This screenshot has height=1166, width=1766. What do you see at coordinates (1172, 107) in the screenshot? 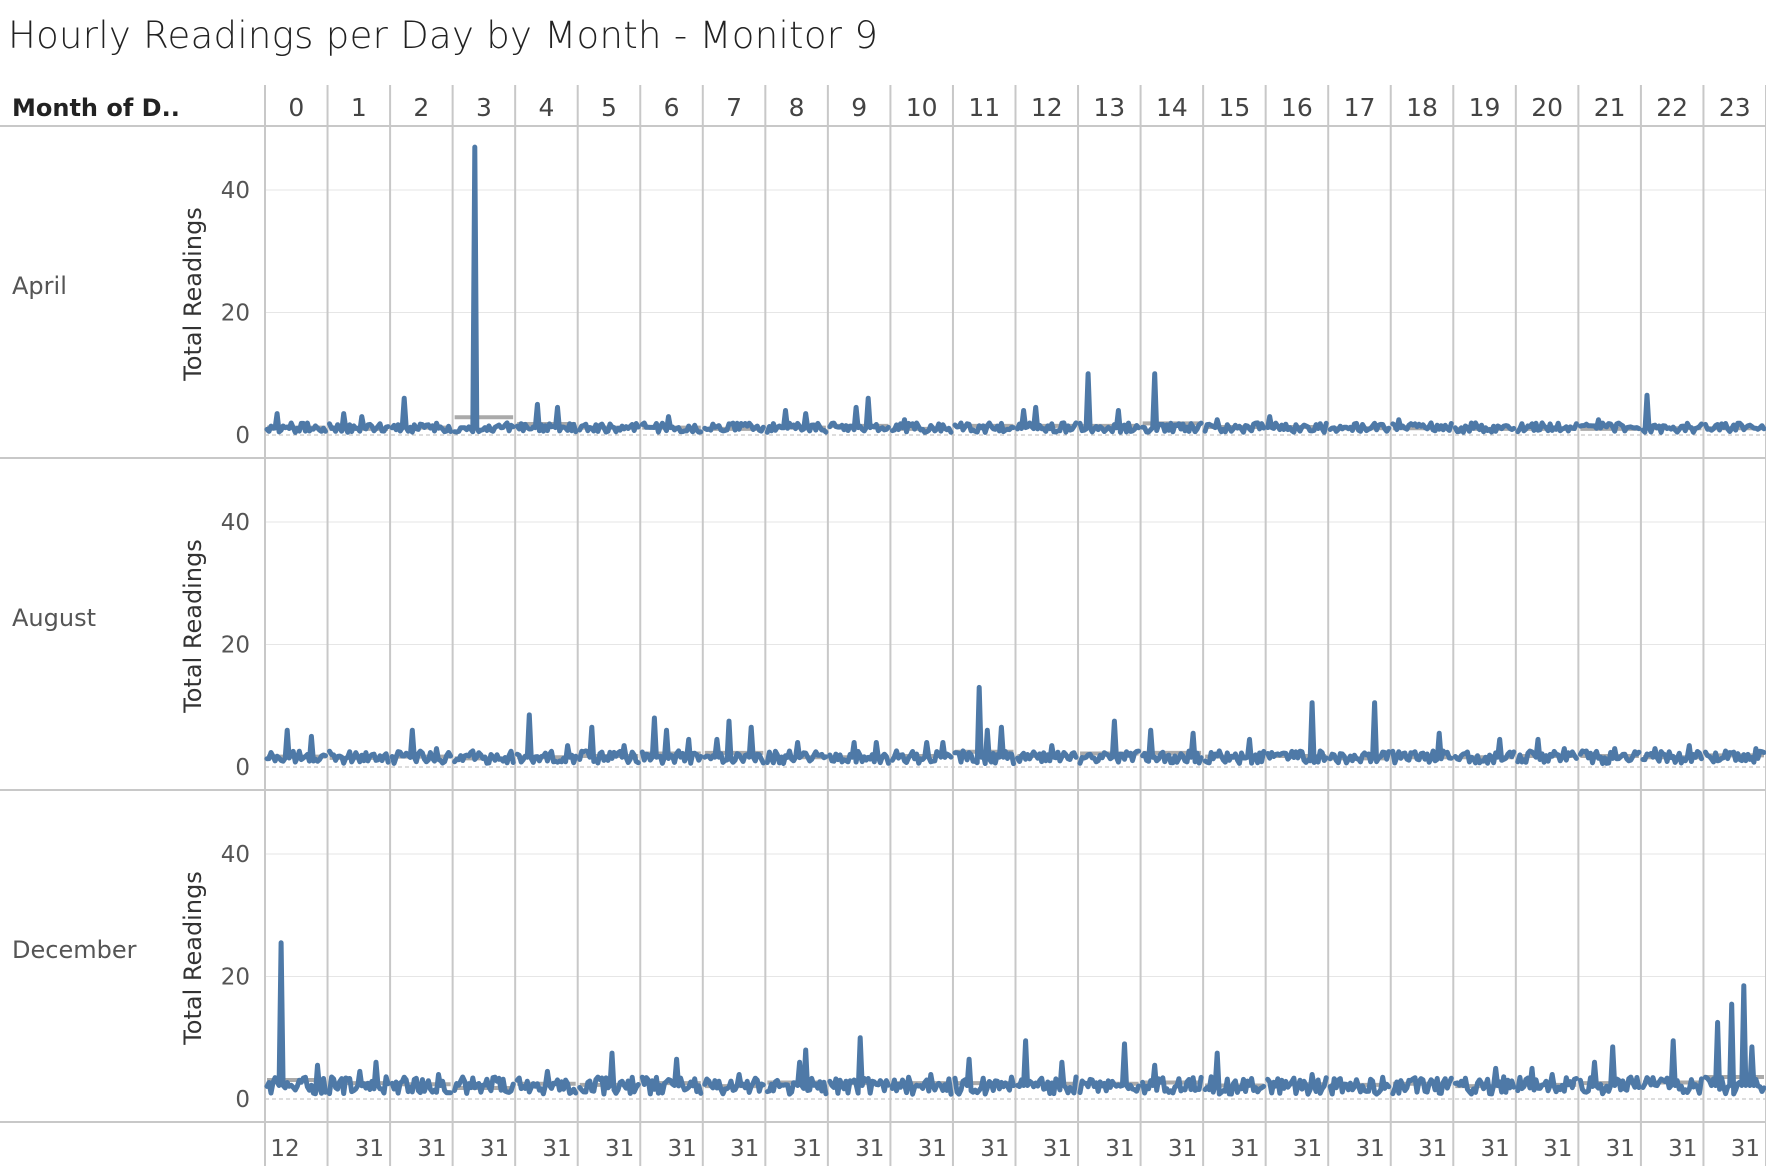
I see `column-label-14: 14` at bounding box center [1172, 107].